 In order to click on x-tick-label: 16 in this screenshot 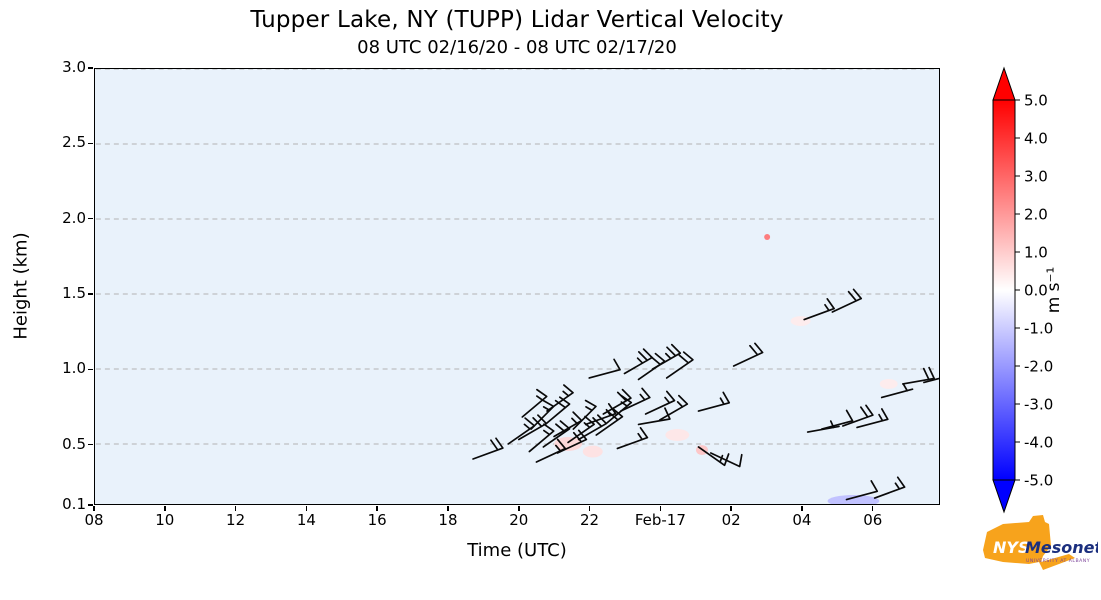, I will do `click(377, 520)`.